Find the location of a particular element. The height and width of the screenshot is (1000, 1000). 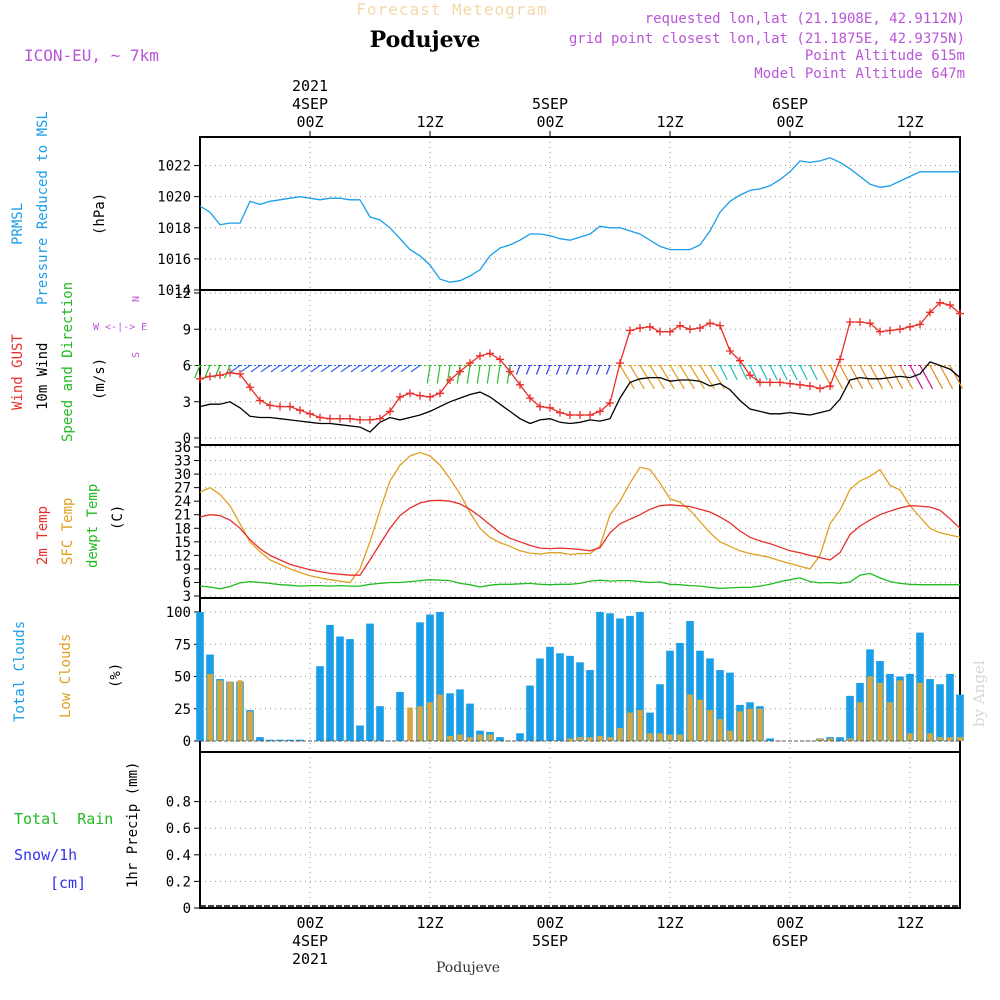

low-clouds-label: Low Clouds is located at coordinates (66, 676).